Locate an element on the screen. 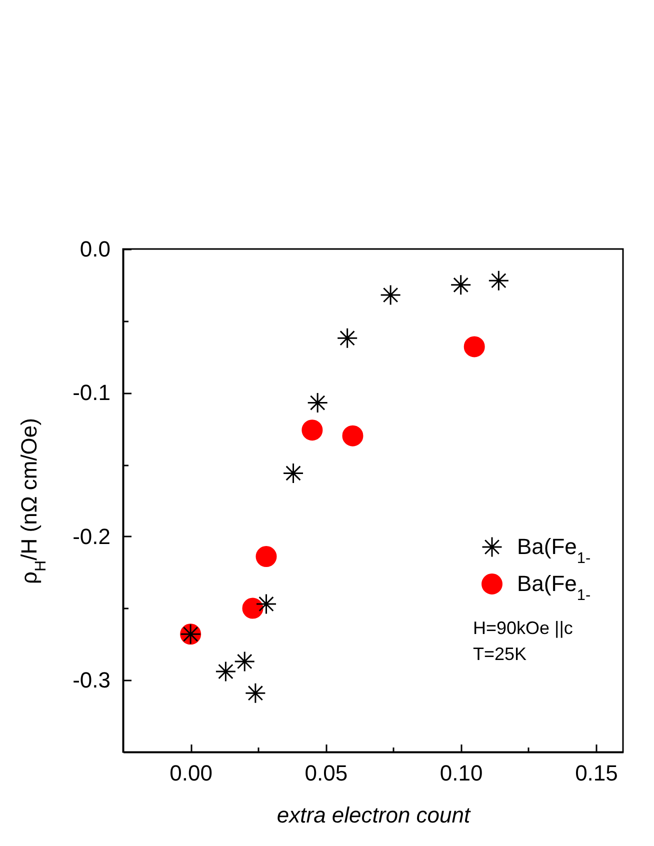 Image resolution: width=654 pixels, height=846 pixels. y-tick-label: -0.3 is located at coordinates (91, 680).